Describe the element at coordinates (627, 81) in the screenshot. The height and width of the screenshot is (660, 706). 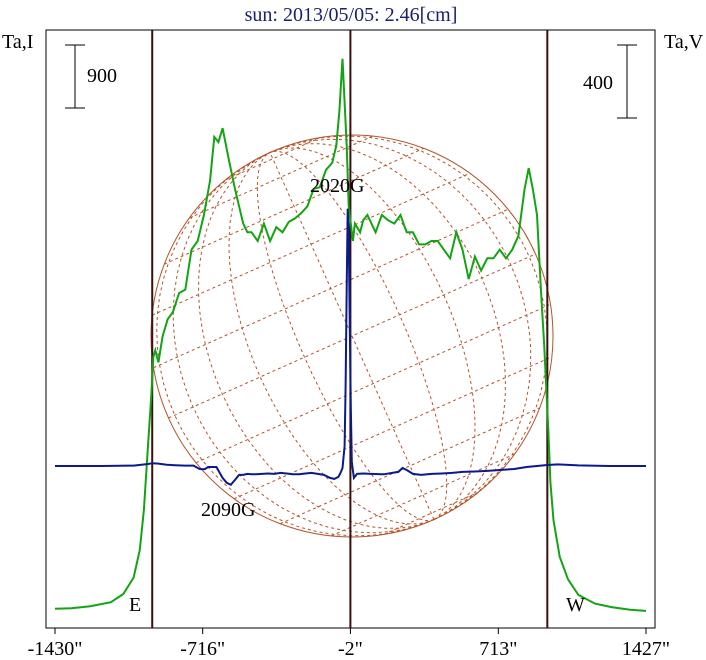
I see `right-scale-bar` at that location.